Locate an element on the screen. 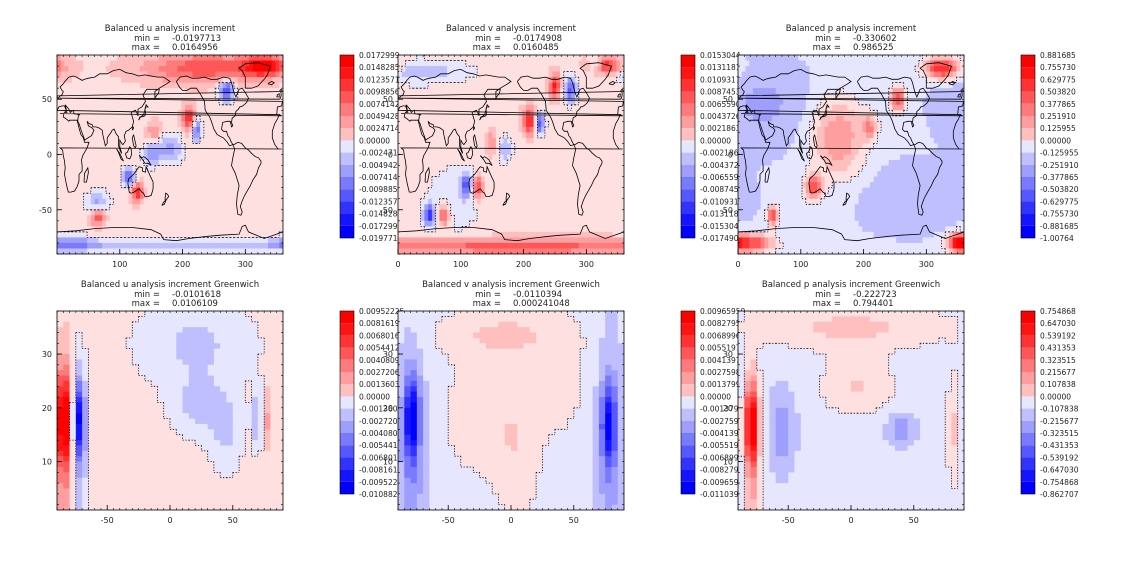 The height and width of the screenshot is (566, 1133). y-tick-label: -50 is located at coordinates (45, 210).